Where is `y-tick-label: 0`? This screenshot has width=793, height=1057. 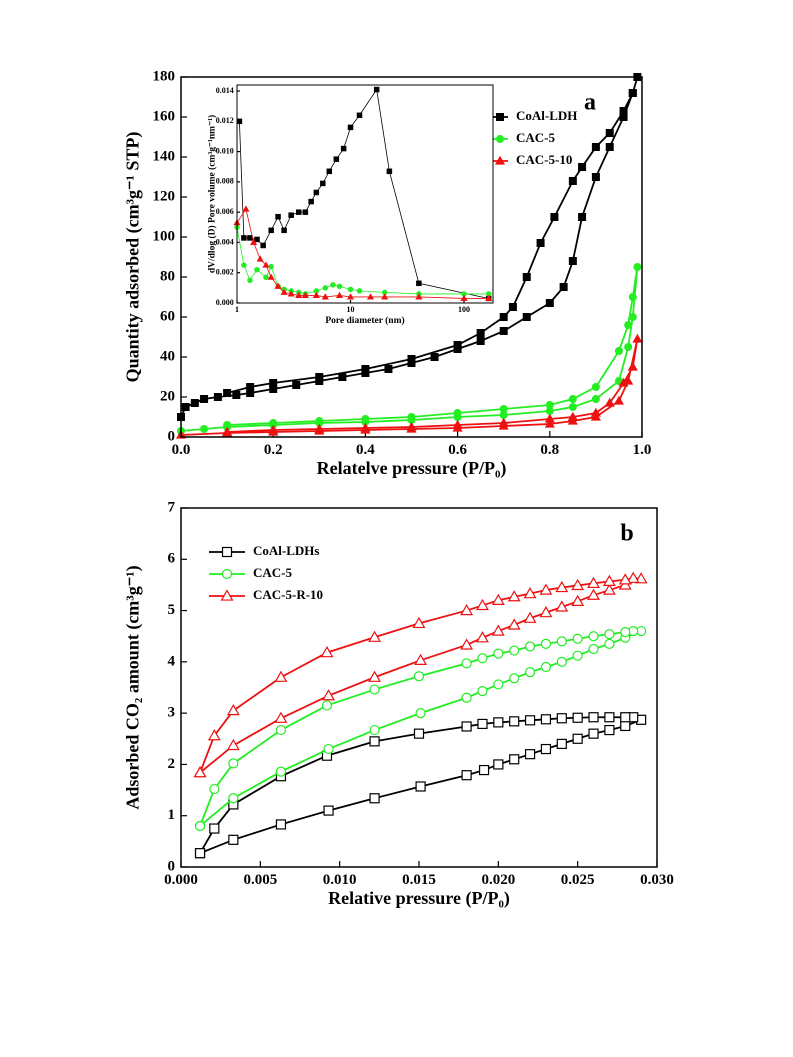
y-tick-label: 0 is located at coordinates (172, 436).